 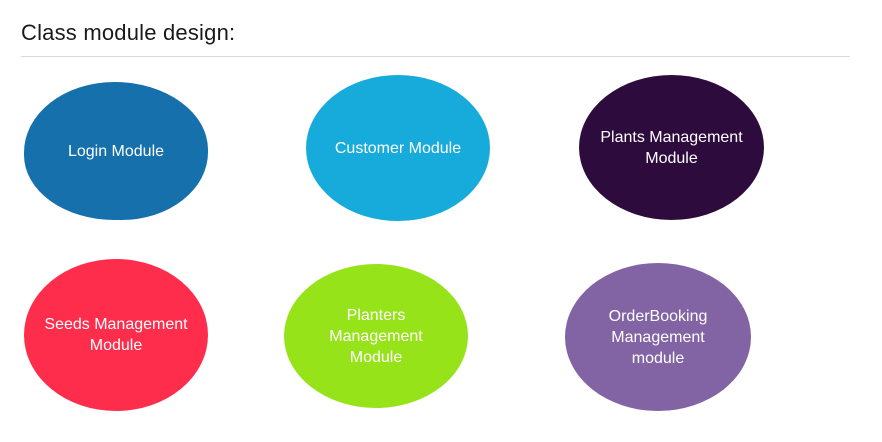 What do you see at coordinates (658, 358) in the screenshot?
I see `module-label-line: module` at bounding box center [658, 358].